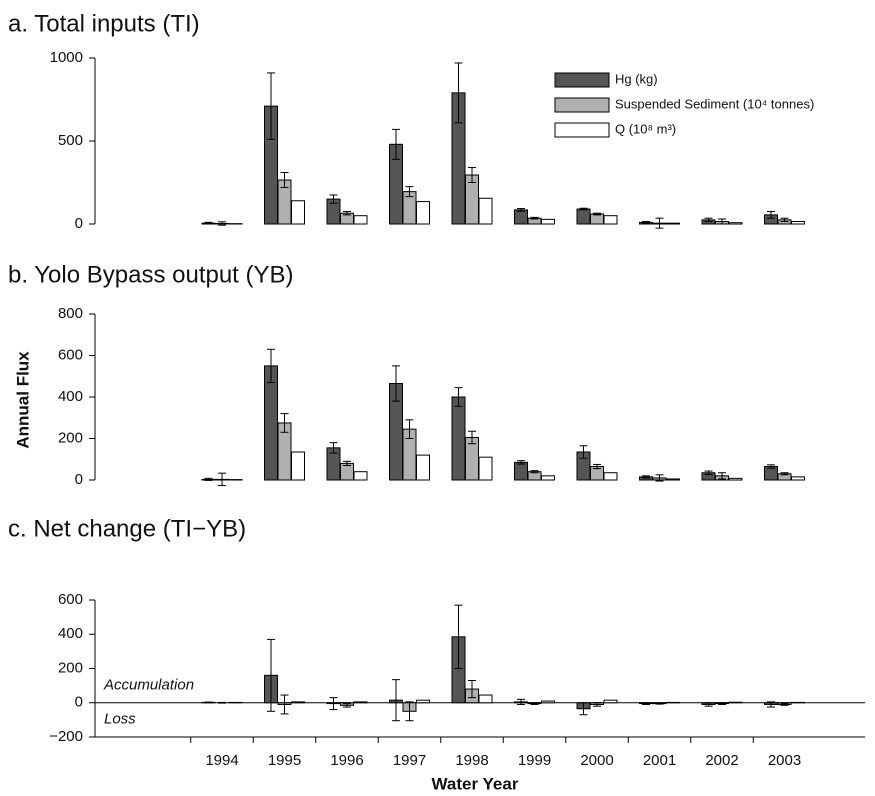 This screenshot has height=796, width=875. I want to click on legend-label: Suspended Sediment (10⁴ tonnes), so click(714, 103).